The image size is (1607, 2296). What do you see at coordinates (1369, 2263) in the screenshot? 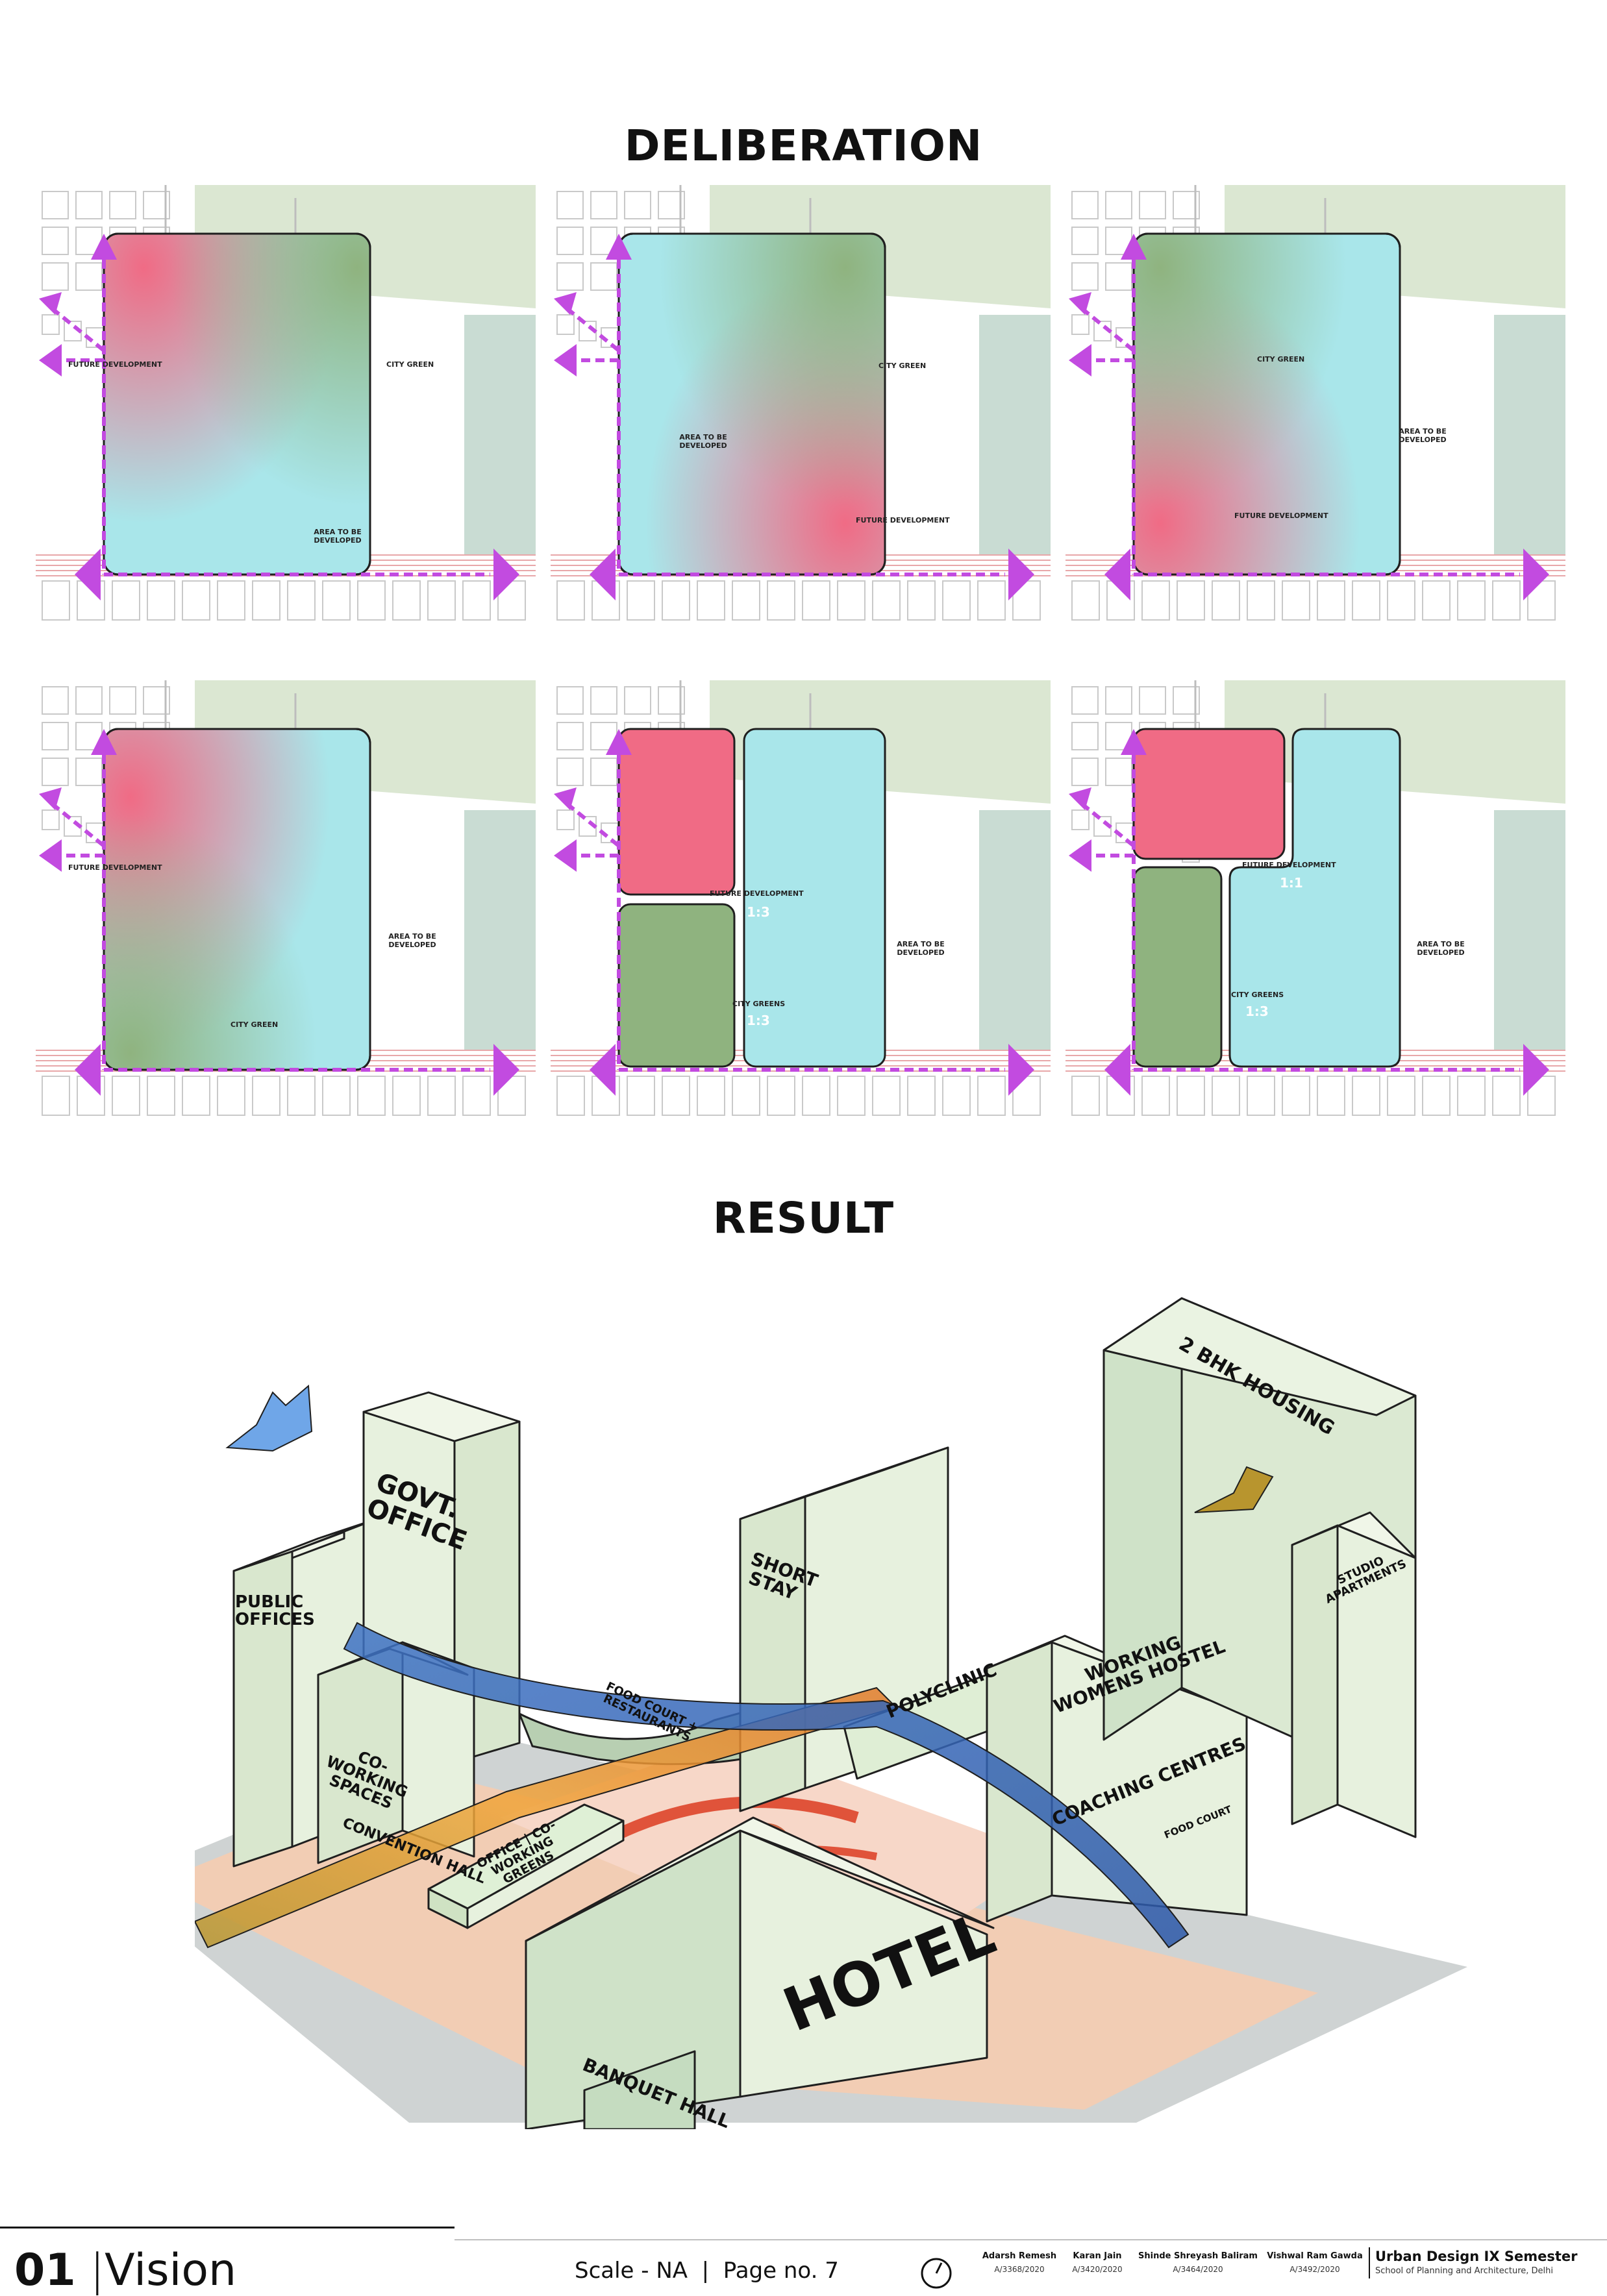
I see `footer-separator` at bounding box center [1369, 2263].